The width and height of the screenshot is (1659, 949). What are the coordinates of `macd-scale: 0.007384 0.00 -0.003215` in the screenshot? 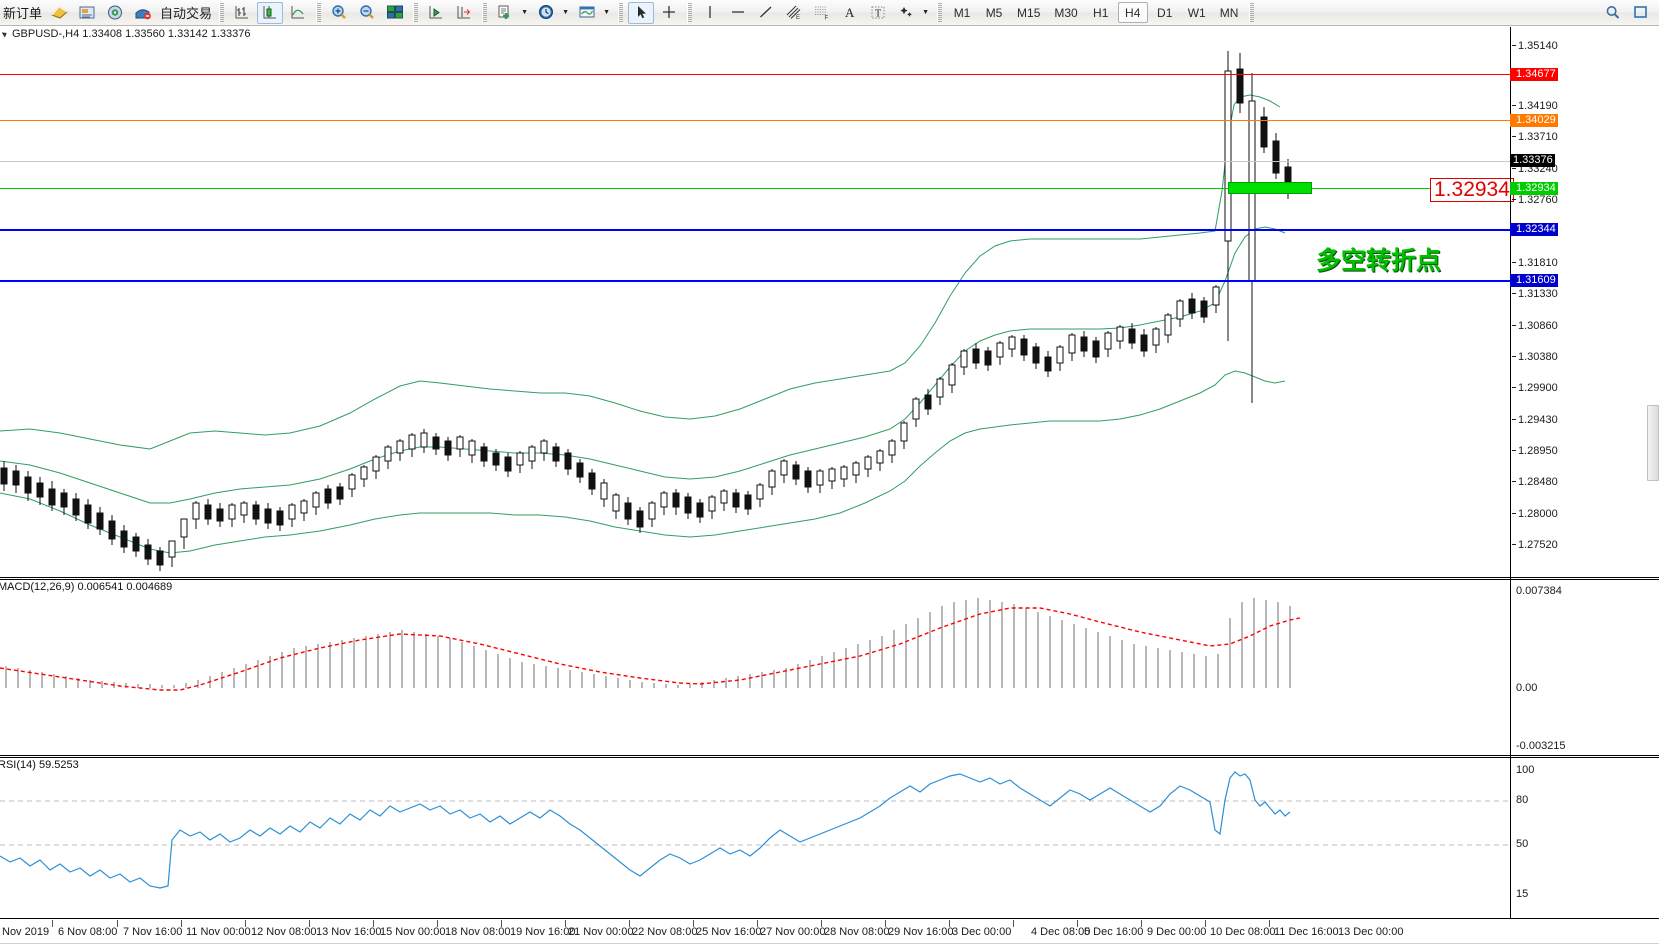 It's located at (1585, 667).